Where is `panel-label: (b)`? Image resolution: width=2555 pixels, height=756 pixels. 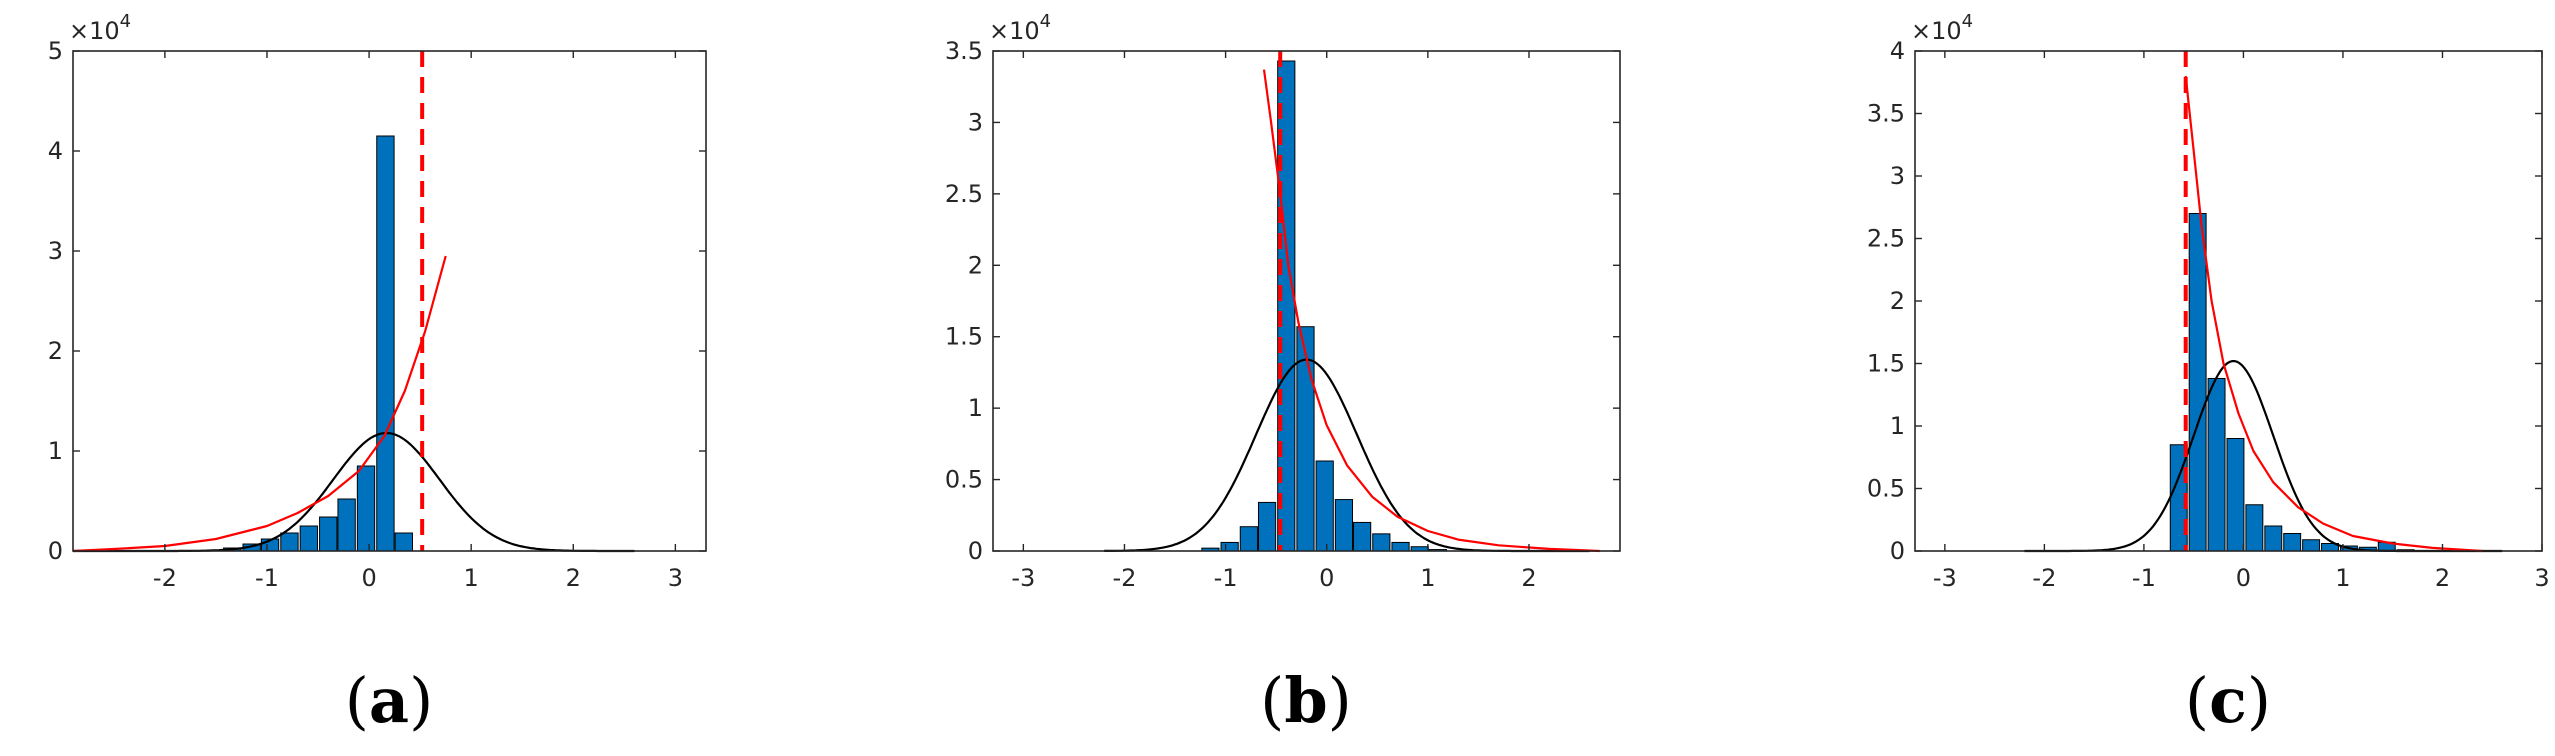
panel-label: (b) is located at coordinates (1306, 700).